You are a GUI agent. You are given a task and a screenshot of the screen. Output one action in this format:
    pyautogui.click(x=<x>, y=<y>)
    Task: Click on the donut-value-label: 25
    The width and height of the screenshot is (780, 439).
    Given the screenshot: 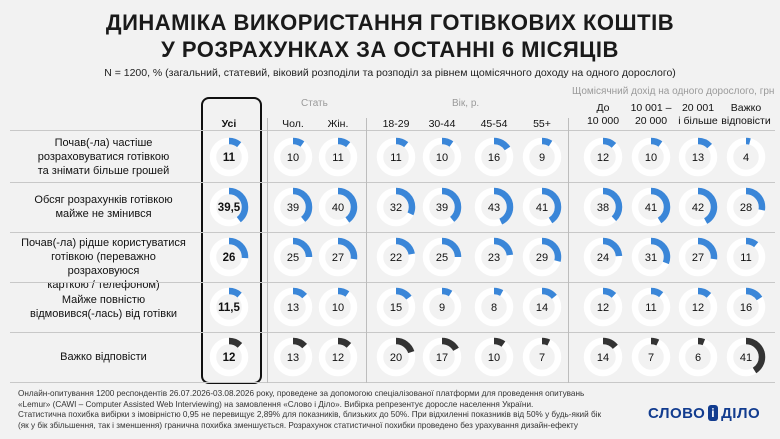 What is the action you would take?
    pyautogui.click(x=442, y=258)
    